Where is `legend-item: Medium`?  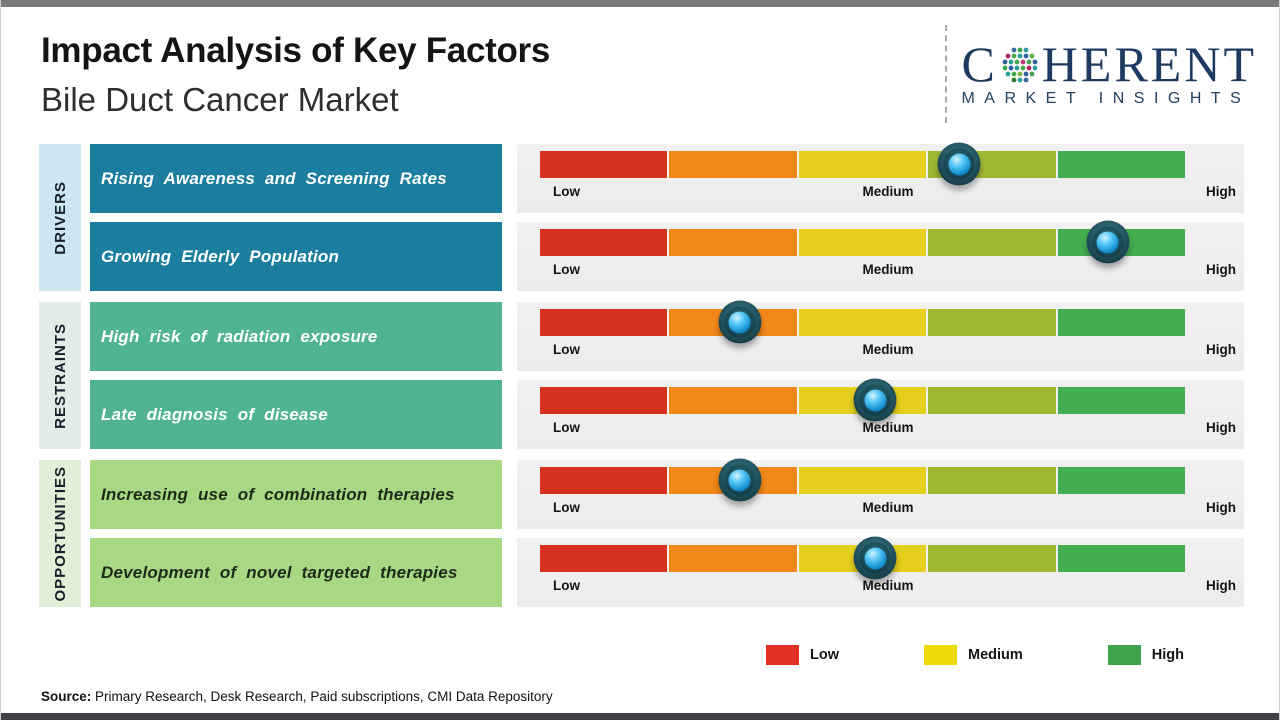 legend-item: Medium is located at coordinates (973, 655).